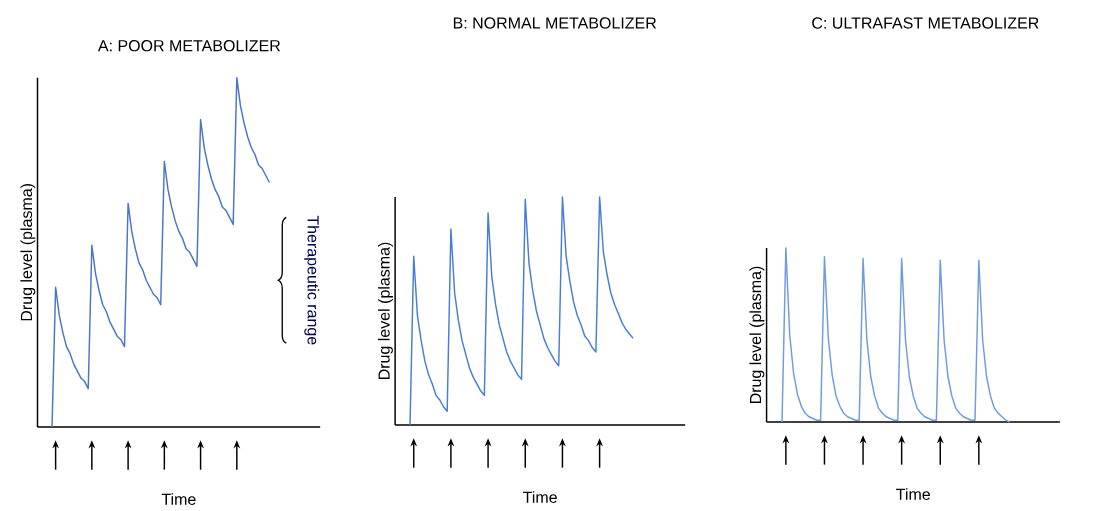  What do you see at coordinates (555, 23) in the screenshot?
I see `chart-title: B: NORMAL METABOLIZER` at bounding box center [555, 23].